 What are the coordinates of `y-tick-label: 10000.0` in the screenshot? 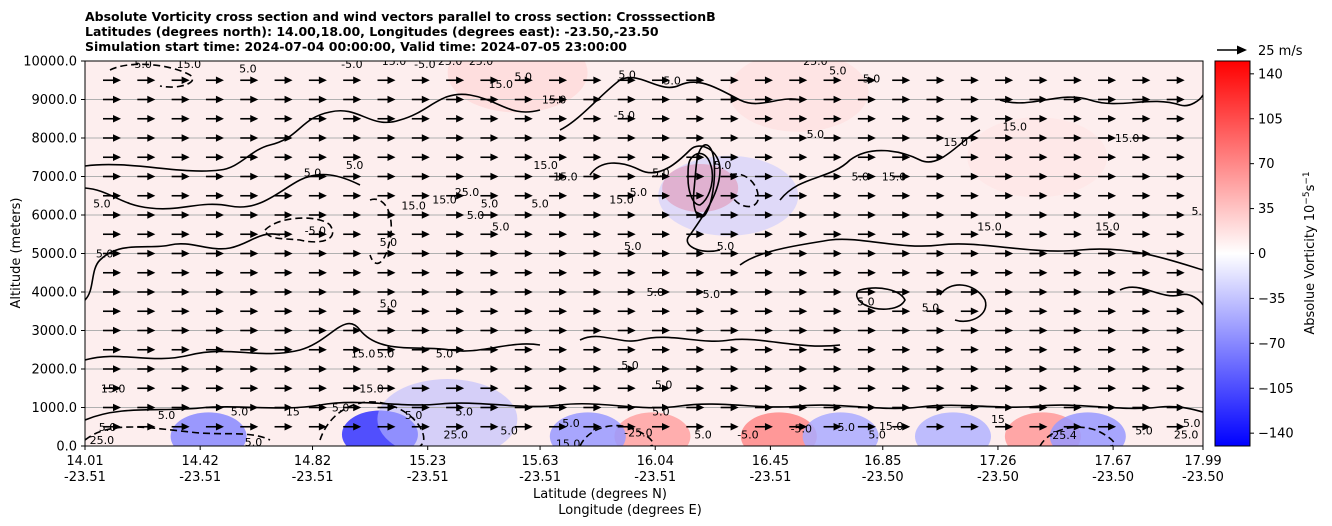 It's located at (50, 62).